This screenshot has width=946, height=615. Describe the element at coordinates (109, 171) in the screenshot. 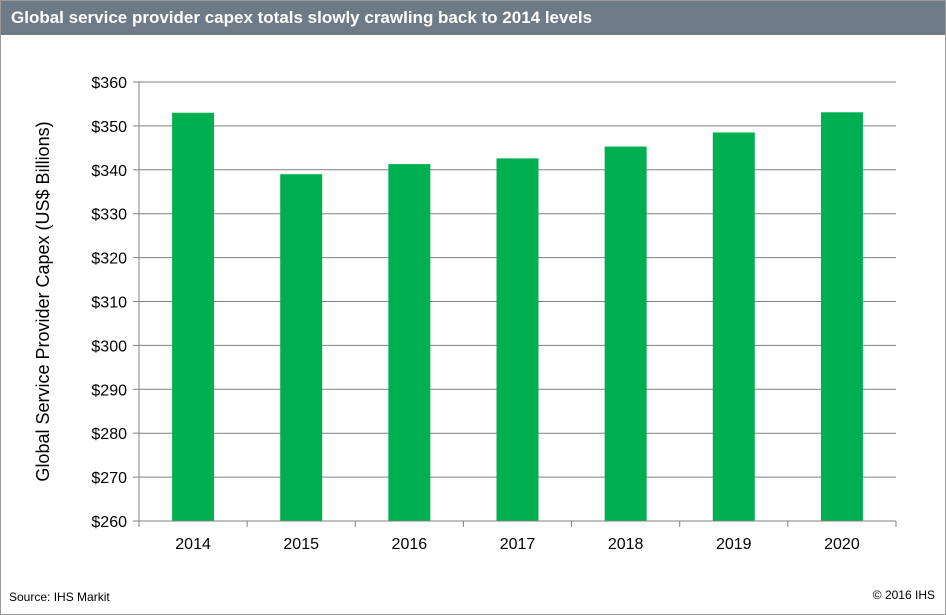

I see `y-tick-label: $340` at that location.